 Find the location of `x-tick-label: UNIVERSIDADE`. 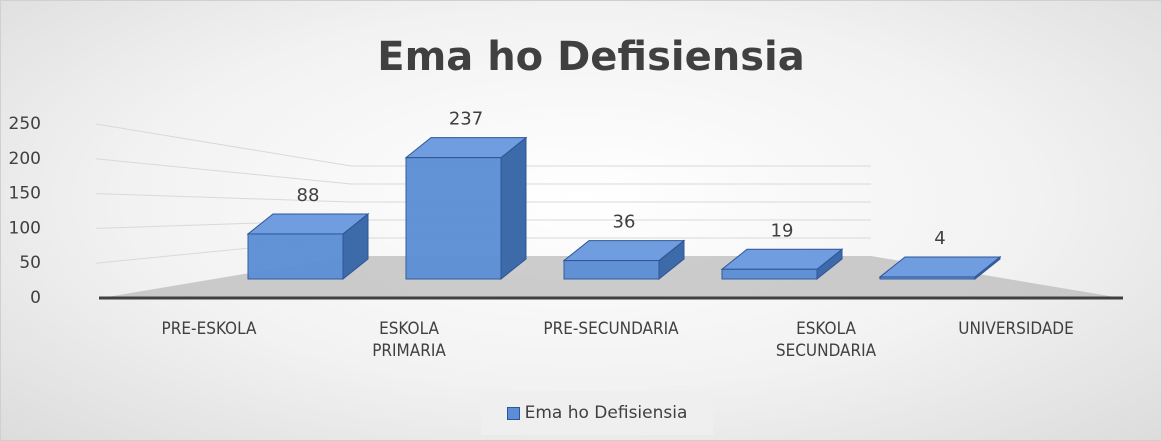

x-tick-label: UNIVERSIDADE is located at coordinates (1016, 329).